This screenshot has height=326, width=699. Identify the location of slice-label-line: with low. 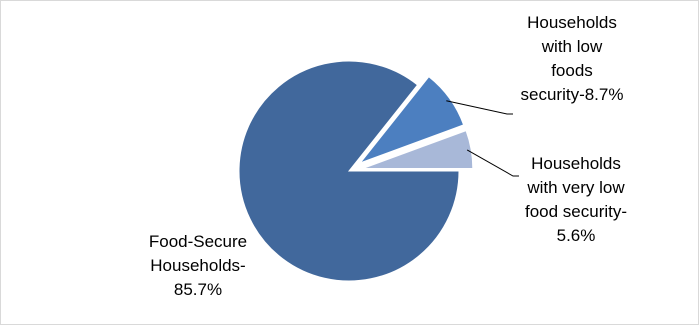
(572, 46).